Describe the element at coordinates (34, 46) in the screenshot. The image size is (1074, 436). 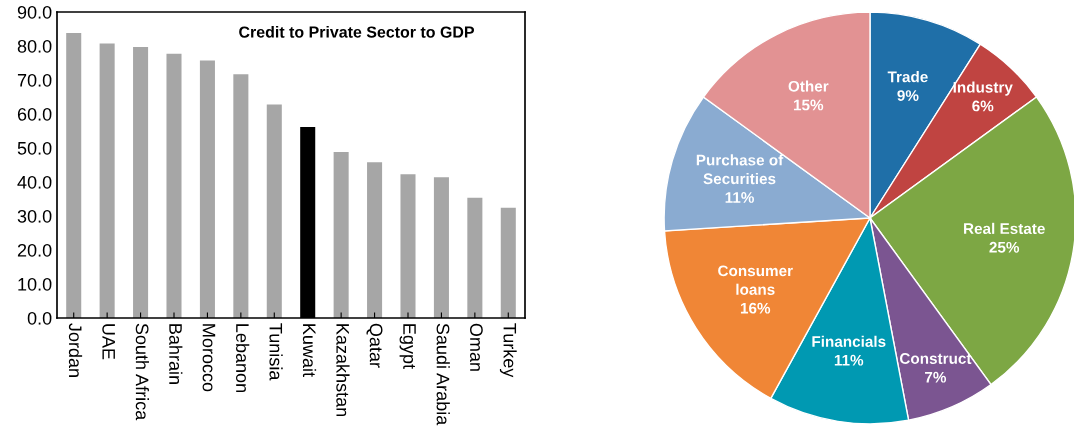
I see `y-tick-label: 80.0` at that location.